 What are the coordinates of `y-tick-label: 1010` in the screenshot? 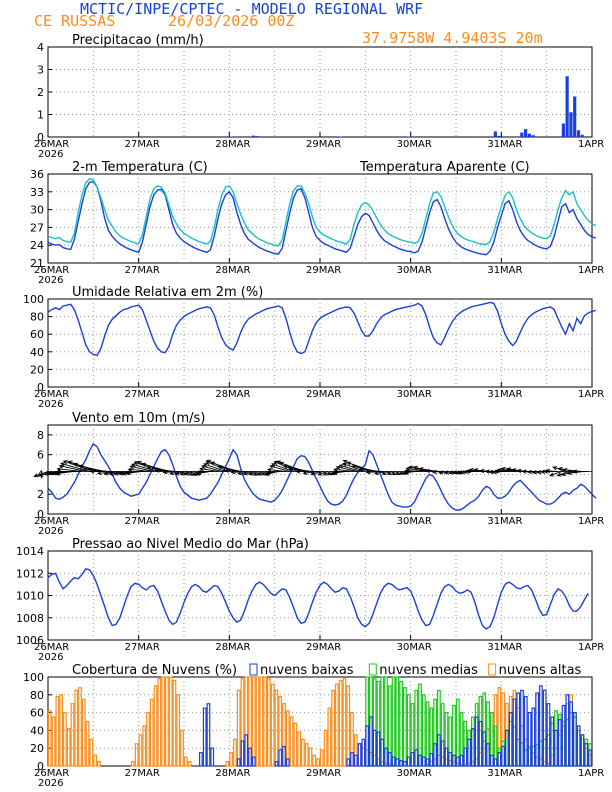 It's located at (30, 596).